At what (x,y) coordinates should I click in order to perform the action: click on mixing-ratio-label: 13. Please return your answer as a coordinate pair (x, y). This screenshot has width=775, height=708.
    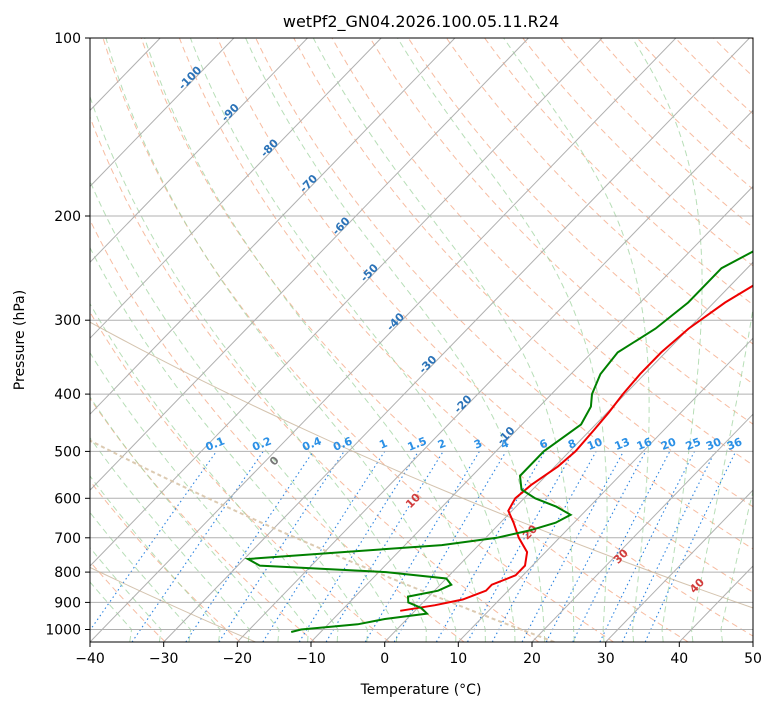
    Looking at the image, I should click on (622, 444).